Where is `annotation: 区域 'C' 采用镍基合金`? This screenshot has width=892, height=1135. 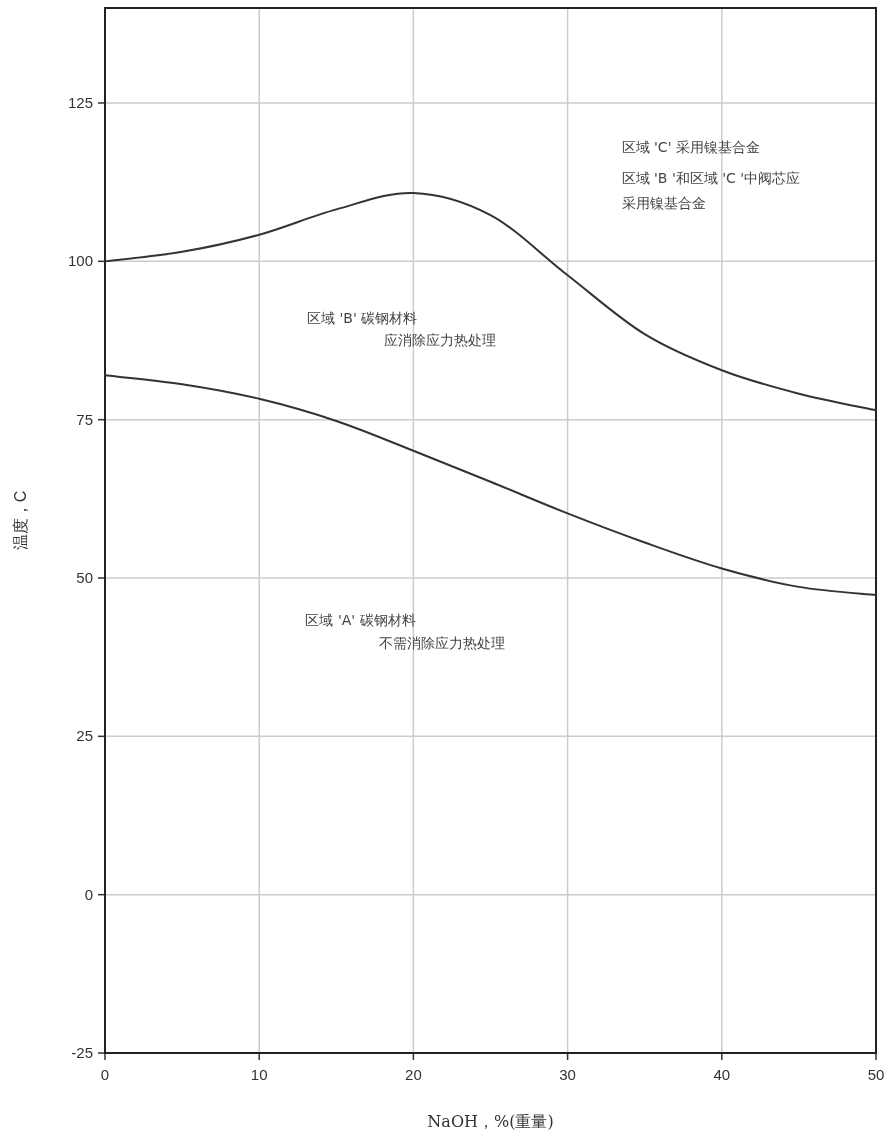
annotation: 区域 'C' 采用镍基合金 is located at coordinates (690, 147).